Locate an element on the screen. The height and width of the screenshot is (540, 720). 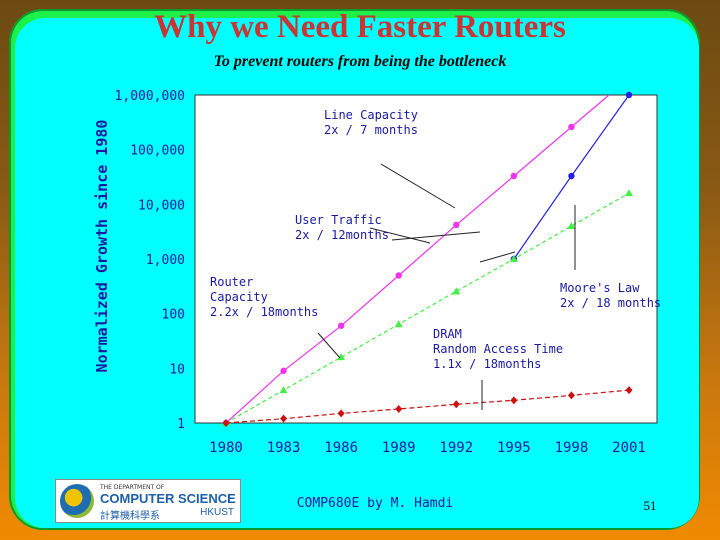
annotation-text: Line Capacity is located at coordinates (371, 115).